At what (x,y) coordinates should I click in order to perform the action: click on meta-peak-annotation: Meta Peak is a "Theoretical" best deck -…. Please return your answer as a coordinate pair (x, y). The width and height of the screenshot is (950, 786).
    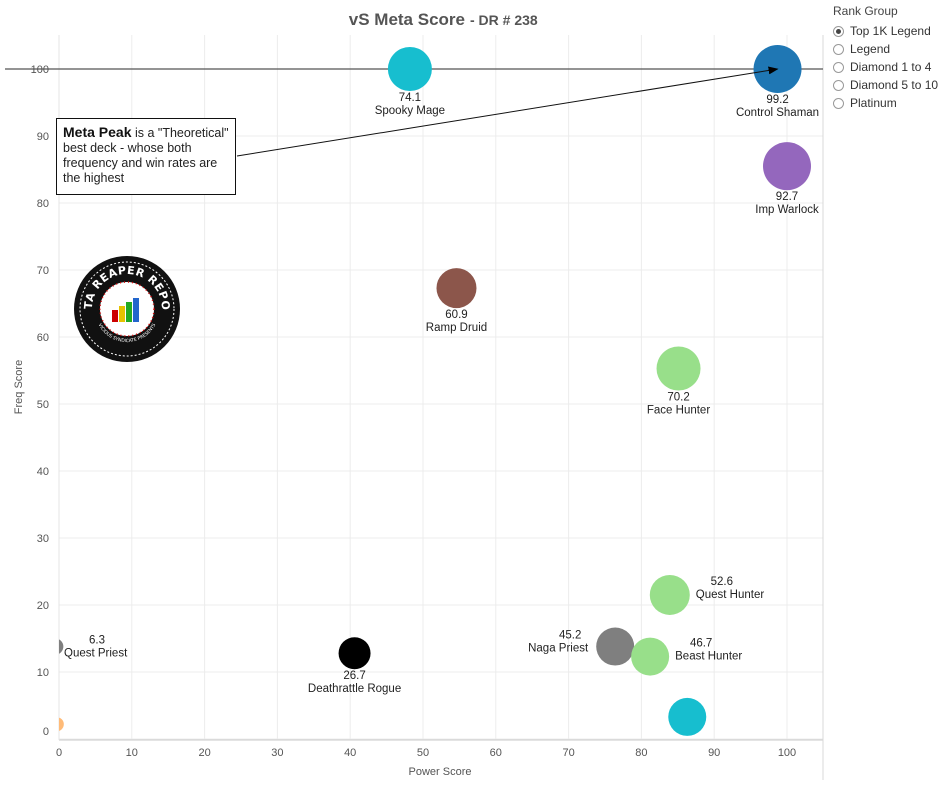
    Looking at the image, I should click on (146, 156).